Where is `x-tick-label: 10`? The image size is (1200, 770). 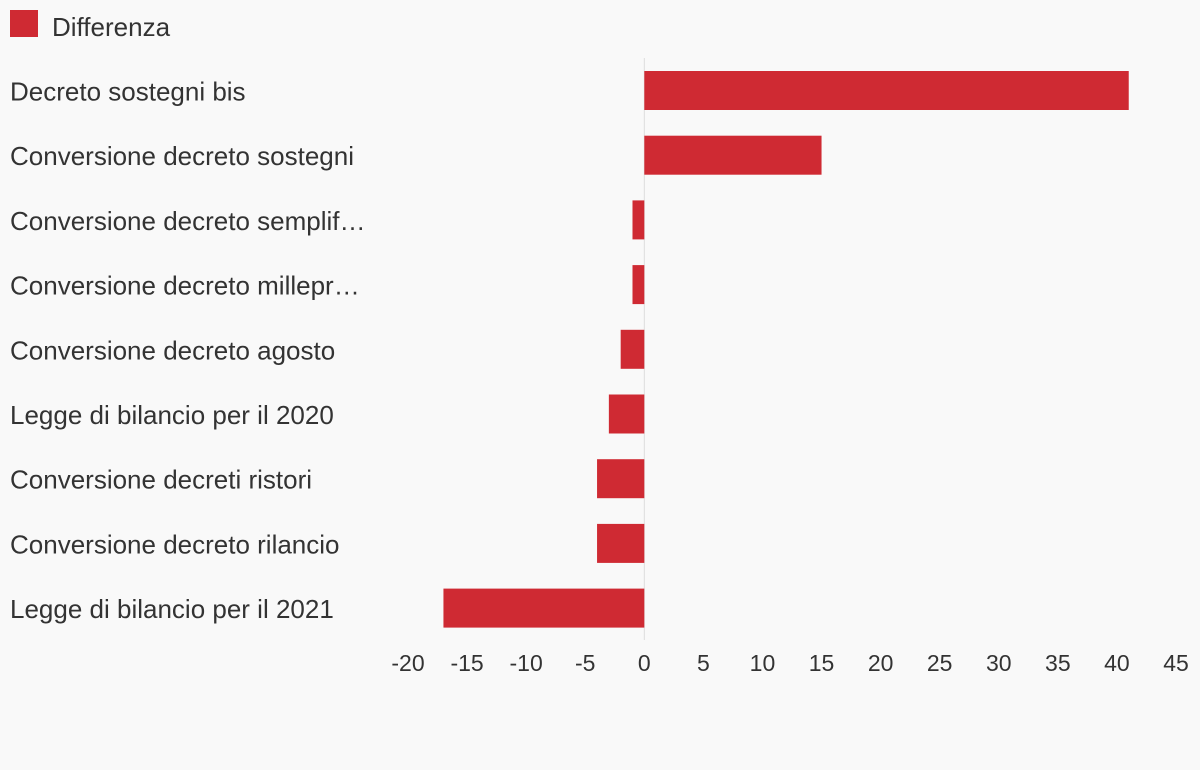 x-tick-label: 10 is located at coordinates (763, 663).